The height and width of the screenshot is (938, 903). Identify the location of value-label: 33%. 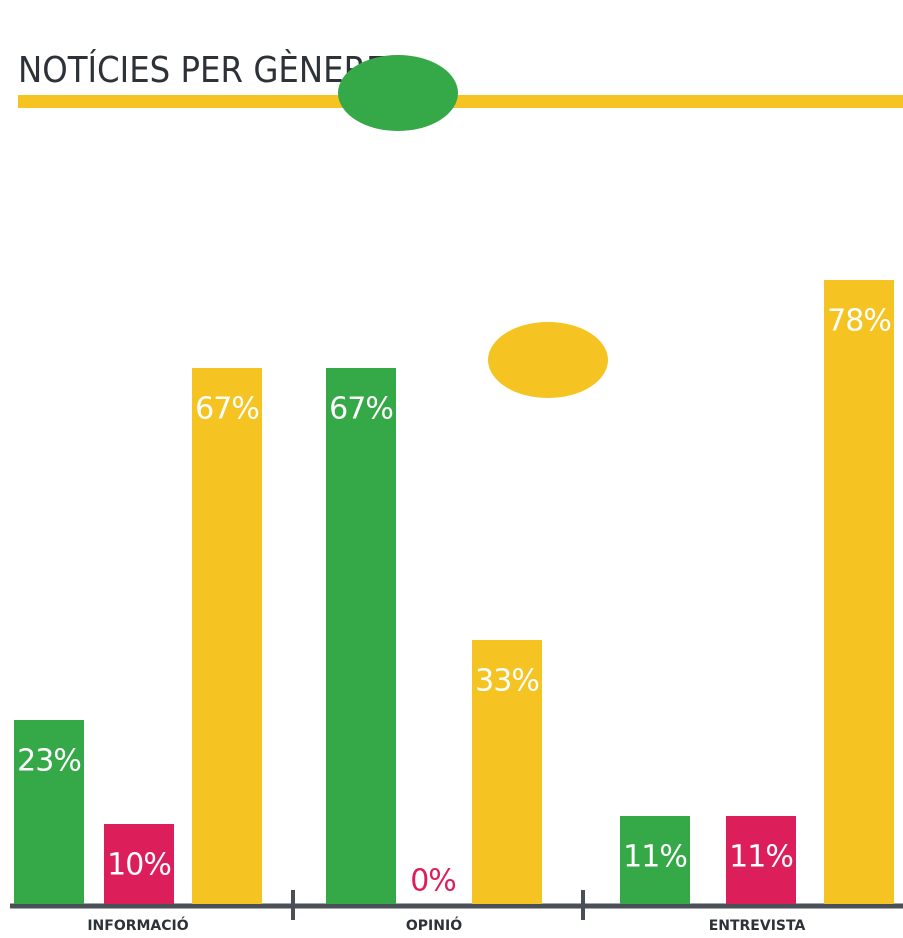
(507, 681).